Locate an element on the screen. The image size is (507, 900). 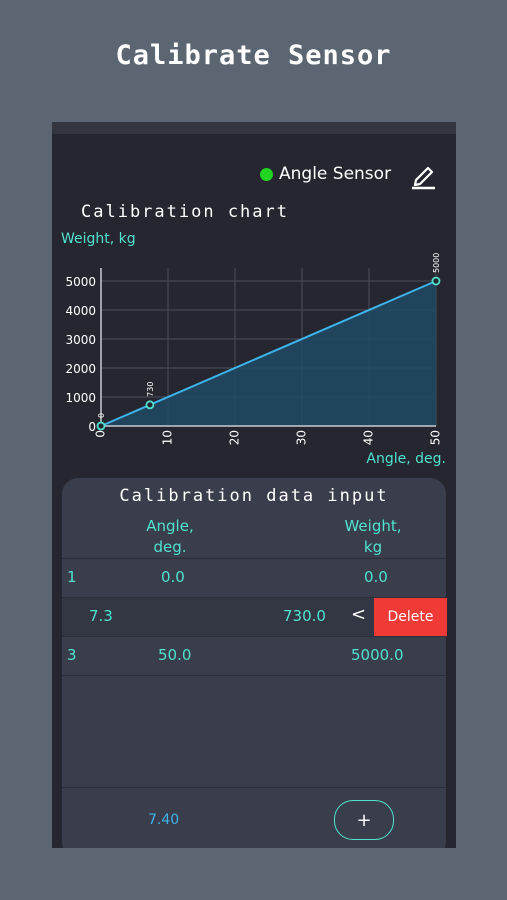
row-angle: 50.0 is located at coordinates (175, 655).